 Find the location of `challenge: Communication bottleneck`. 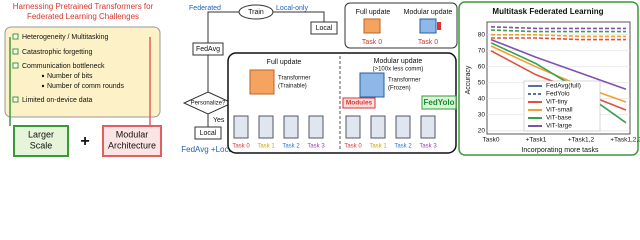

challenge: Communication bottleneck is located at coordinates (63, 66).